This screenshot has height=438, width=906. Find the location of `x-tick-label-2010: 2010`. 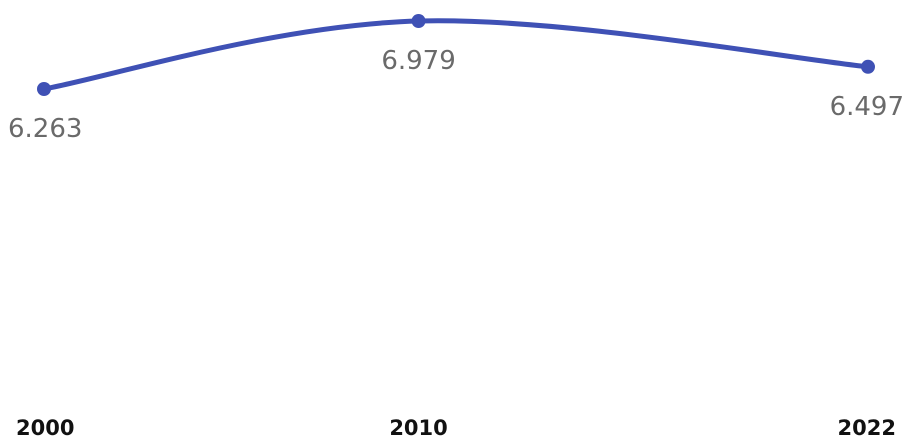

x-tick-label-2010: 2010 is located at coordinates (418, 427).